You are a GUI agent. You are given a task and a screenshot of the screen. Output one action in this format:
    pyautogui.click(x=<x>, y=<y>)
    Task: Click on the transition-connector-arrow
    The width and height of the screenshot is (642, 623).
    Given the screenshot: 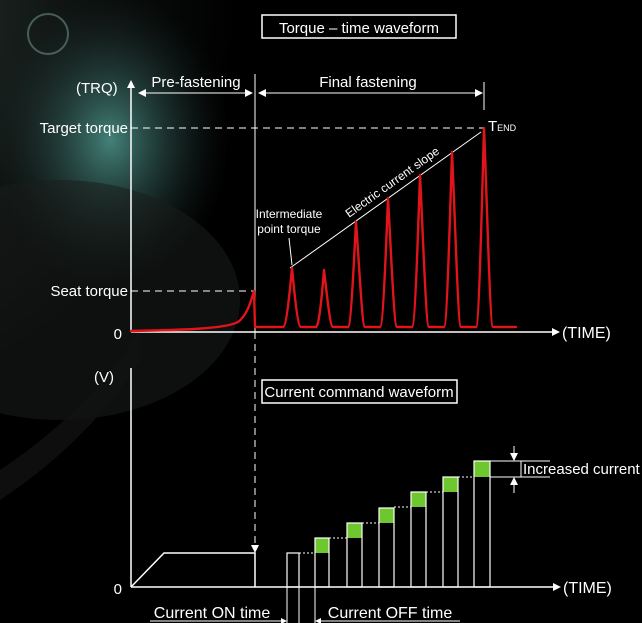 What is the action you would take?
    pyautogui.click(x=255, y=549)
    